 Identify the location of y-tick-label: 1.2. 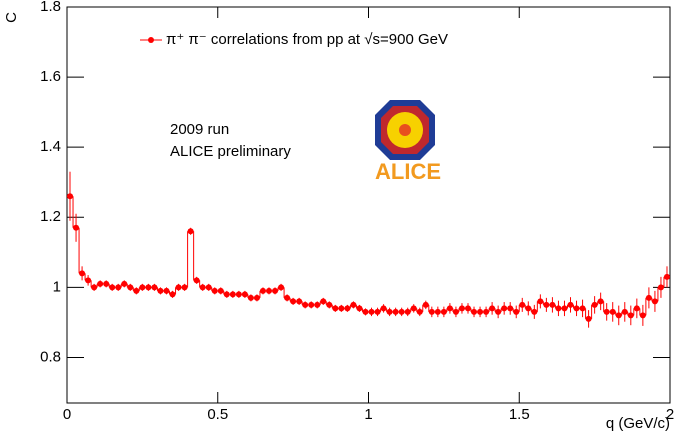
(50, 216).